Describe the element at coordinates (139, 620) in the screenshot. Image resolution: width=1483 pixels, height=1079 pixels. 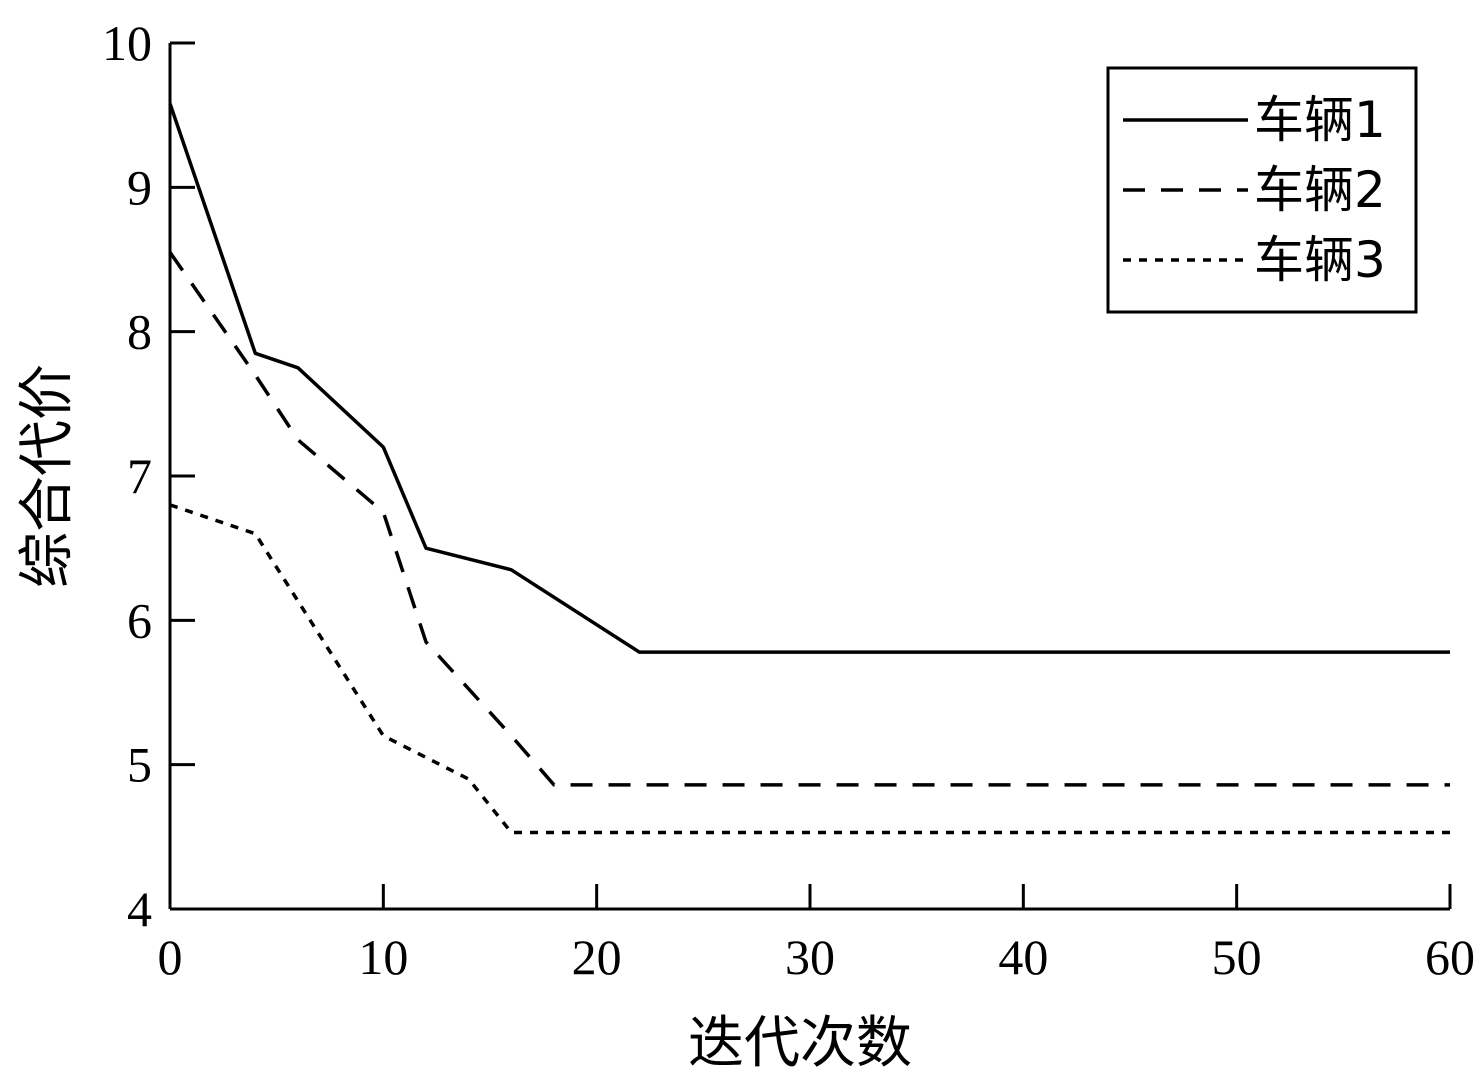
I see `y-tick-label: 6` at that location.